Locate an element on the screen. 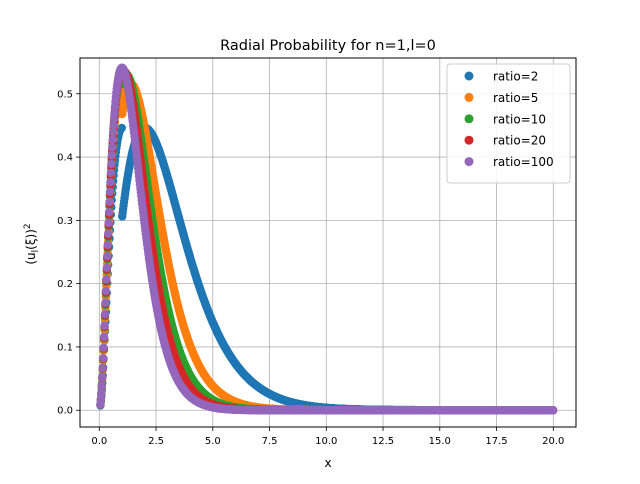  chart-title: Radial Probability for n=1,l=0 is located at coordinates (328, 46).